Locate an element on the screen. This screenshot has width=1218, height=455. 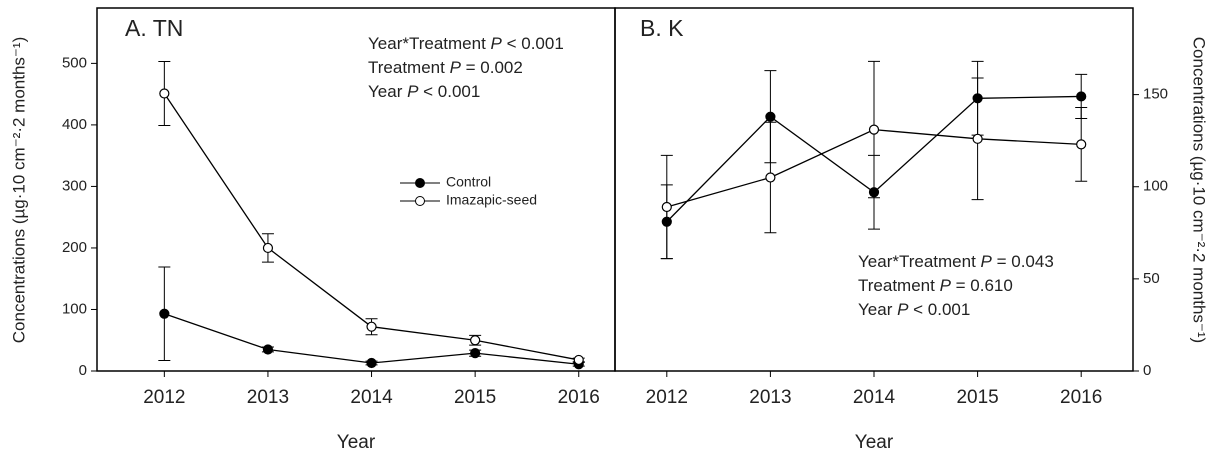
annotation-part: = 0.043 is located at coordinates (1023, 261).